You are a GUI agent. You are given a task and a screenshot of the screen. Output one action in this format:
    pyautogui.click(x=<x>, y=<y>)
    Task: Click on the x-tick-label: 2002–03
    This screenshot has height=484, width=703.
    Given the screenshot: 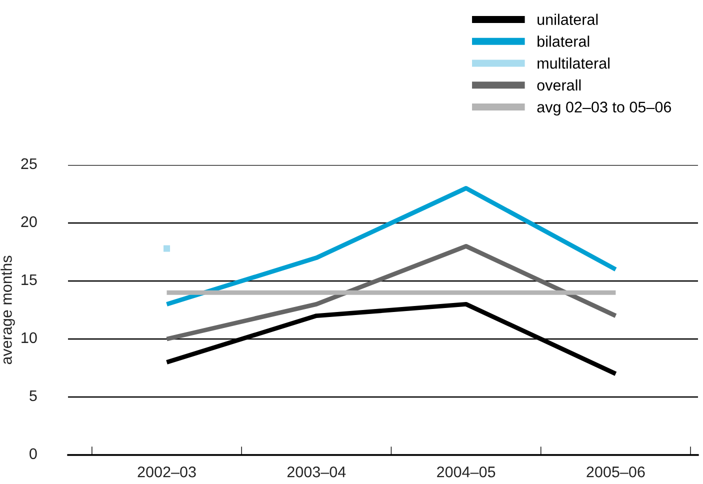 What is the action you would take?
    pyautogui.click(x=167, y=472)
    